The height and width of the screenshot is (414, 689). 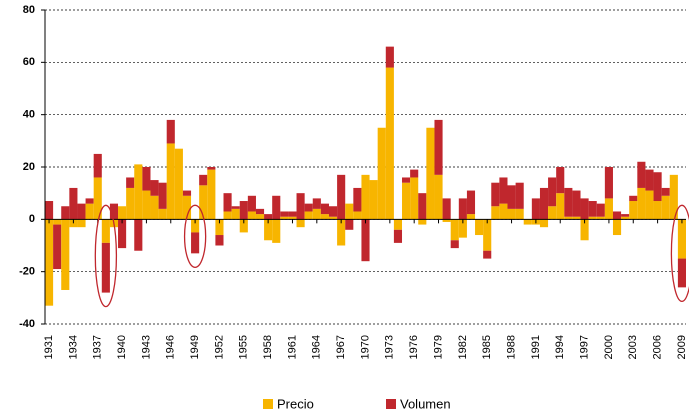 What do you see at coordinates (171, 347) in the screenshot?
I see `x-tick-label: 1946` at bounding box center [171, 347].